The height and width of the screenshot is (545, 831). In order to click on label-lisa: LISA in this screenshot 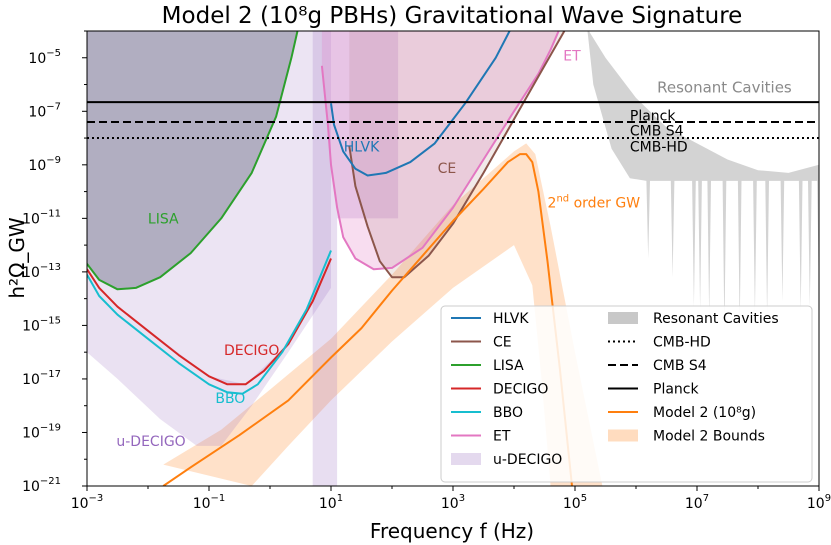, I will do `click(163, 220)`.